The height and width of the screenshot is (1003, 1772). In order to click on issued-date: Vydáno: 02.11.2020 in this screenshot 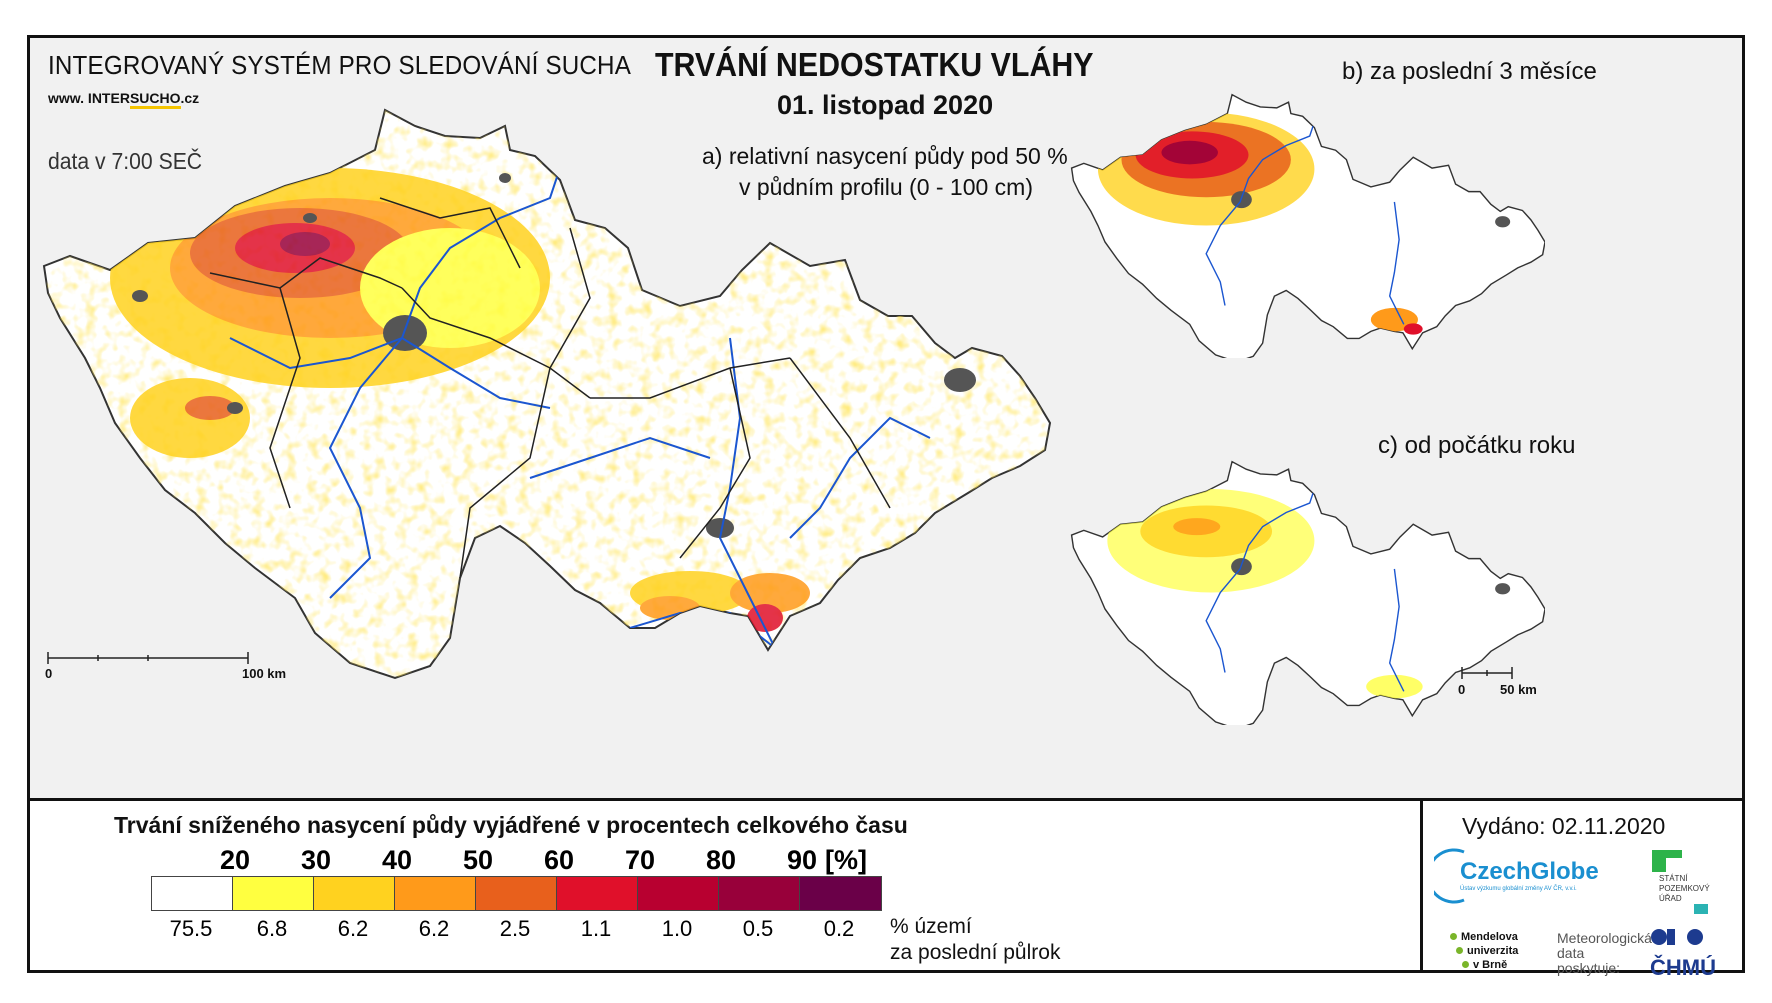, I will do `click(1564, 826)`.